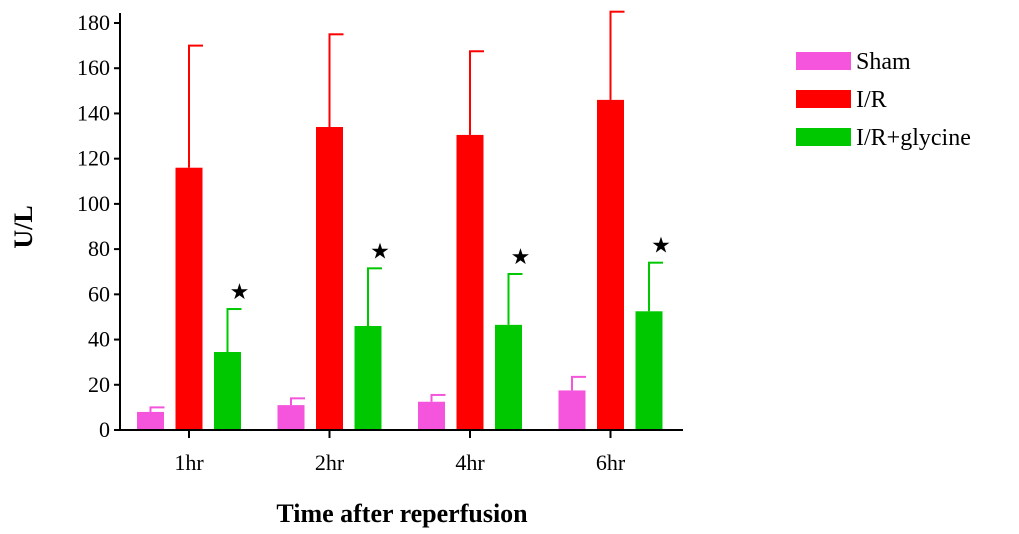 The width and height of the screenshot is (1019, 534). Describe the element at coordinates (470, 462) in the screenshot. I see `x-tick-label: 4hr` at that location.